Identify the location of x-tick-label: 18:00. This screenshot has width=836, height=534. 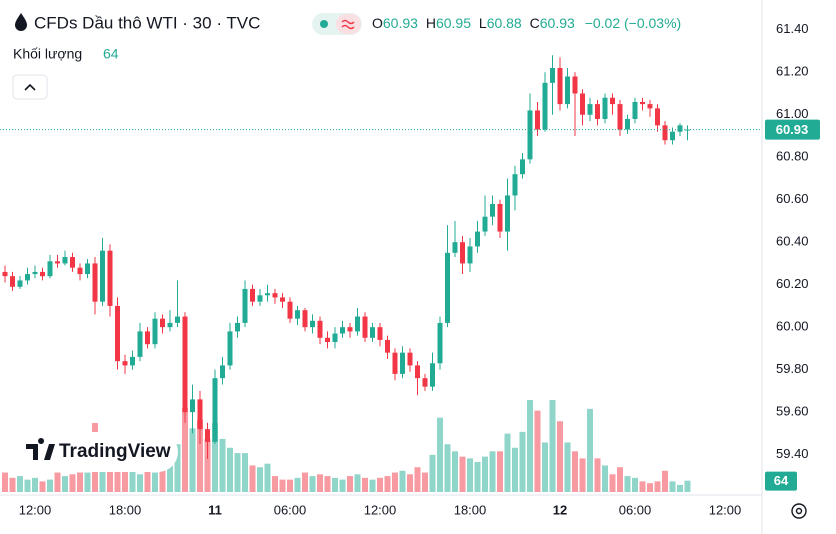
(470, 509).